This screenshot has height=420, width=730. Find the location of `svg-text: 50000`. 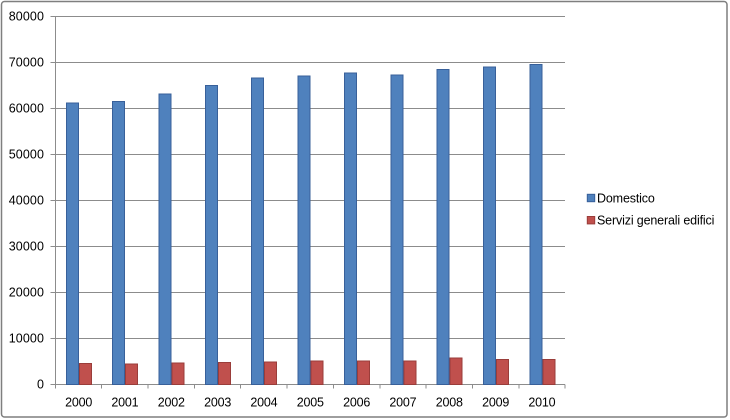

svg-text: 50000 is located at coordinates (26, 155).